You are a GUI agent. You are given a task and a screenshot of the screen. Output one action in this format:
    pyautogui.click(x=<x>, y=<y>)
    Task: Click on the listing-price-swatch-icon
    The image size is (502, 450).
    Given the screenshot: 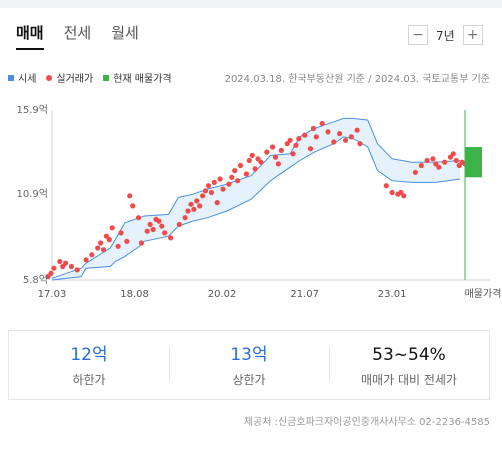 What is the action you would take?
    pyautogui.click(x=106, y=77)
    